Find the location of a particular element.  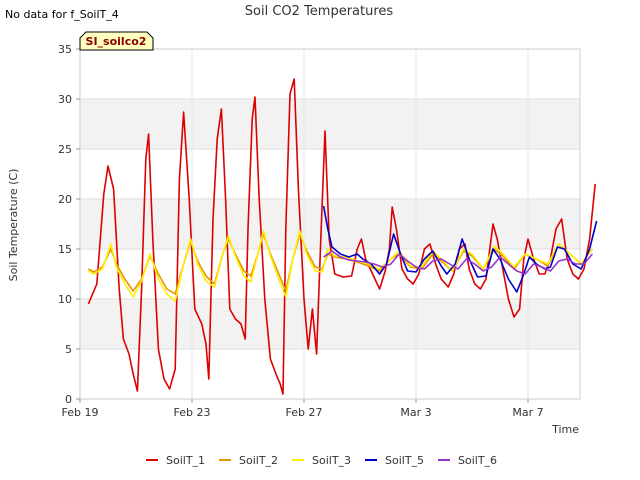

x-tick-label: Mar 7 is located at coordinates (527, 412).